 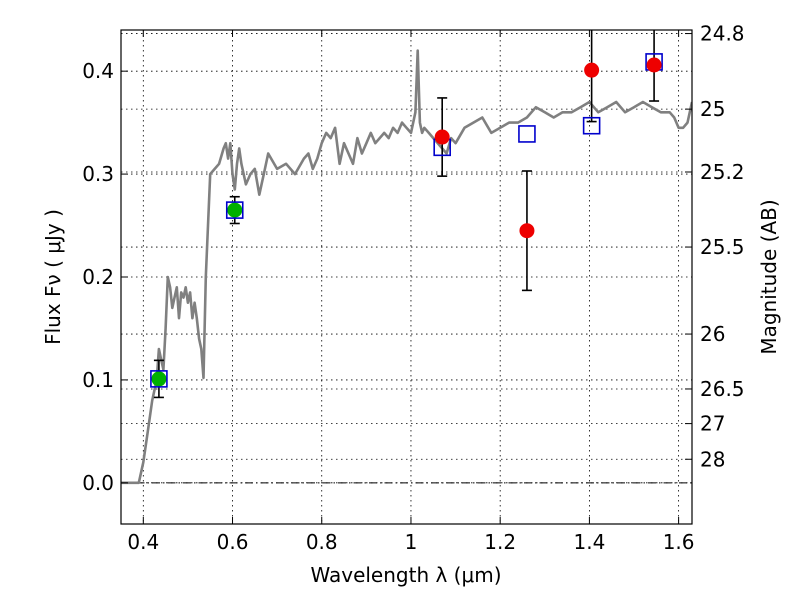 I want to click on y-tick-label: 0.3, so click(x=98, y=174).